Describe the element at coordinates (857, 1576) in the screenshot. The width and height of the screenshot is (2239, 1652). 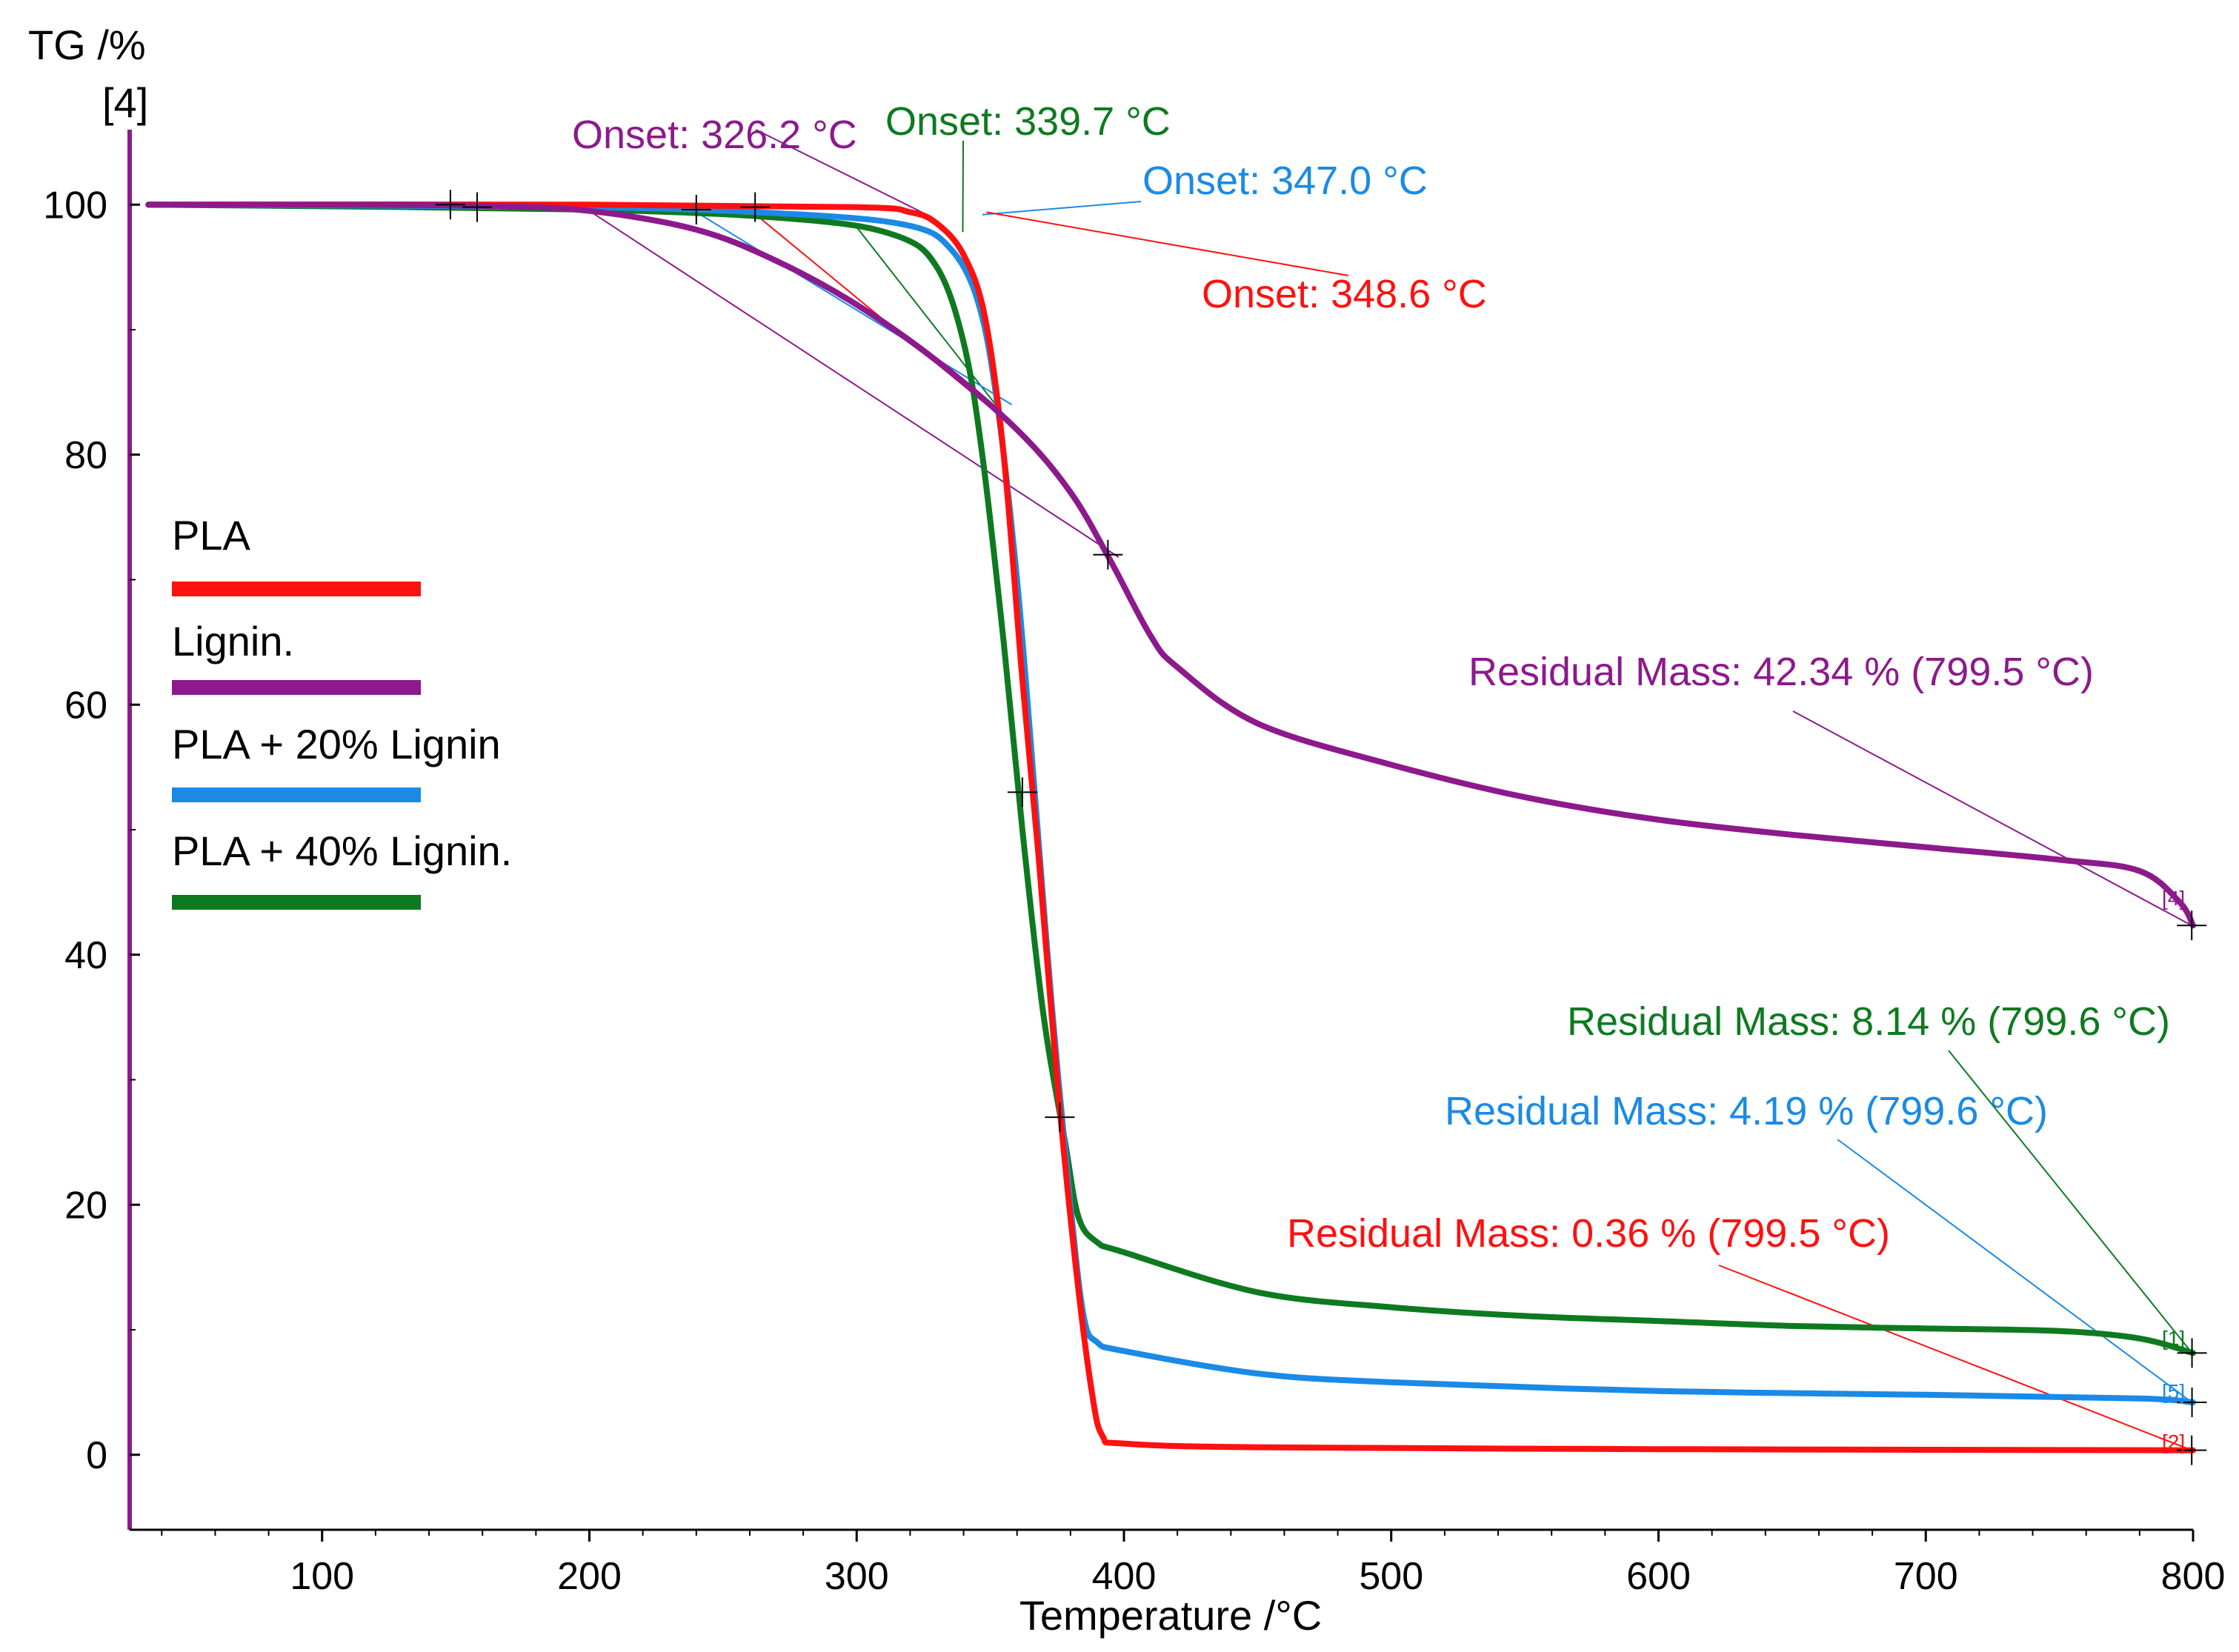
I see `x-tick-label: 300` at that location.